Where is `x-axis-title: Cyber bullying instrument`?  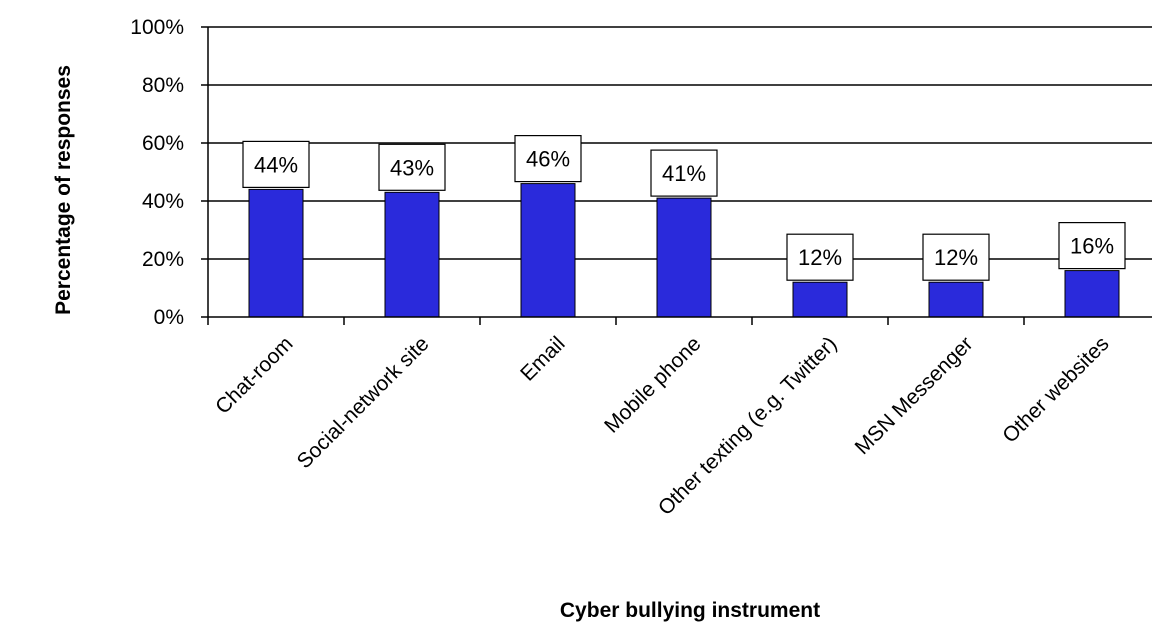 x-axis-title: Cyber bullying instrument is located at coordinates (690, 610).